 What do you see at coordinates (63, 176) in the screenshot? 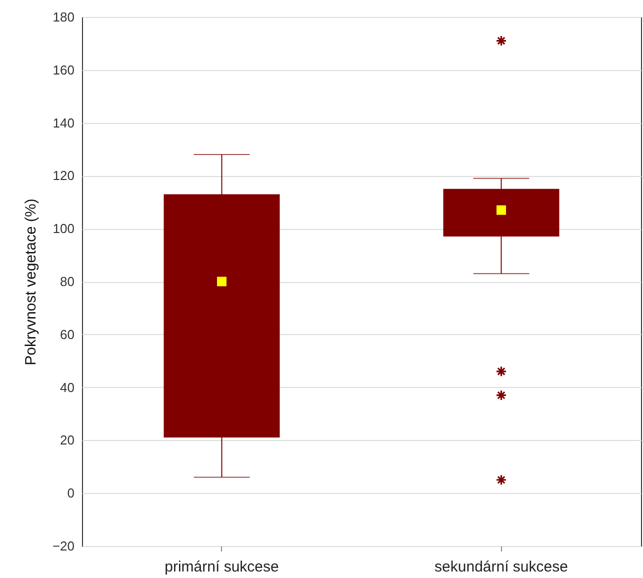
I see `y-tick-label: 120` at bounding box center [63, 176].